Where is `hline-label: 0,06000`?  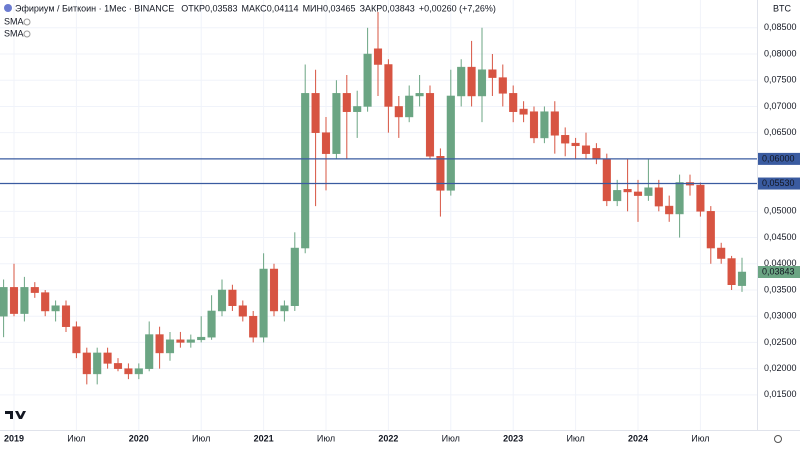 hline-label: 0,06000 is located at coordinates (778, 158).